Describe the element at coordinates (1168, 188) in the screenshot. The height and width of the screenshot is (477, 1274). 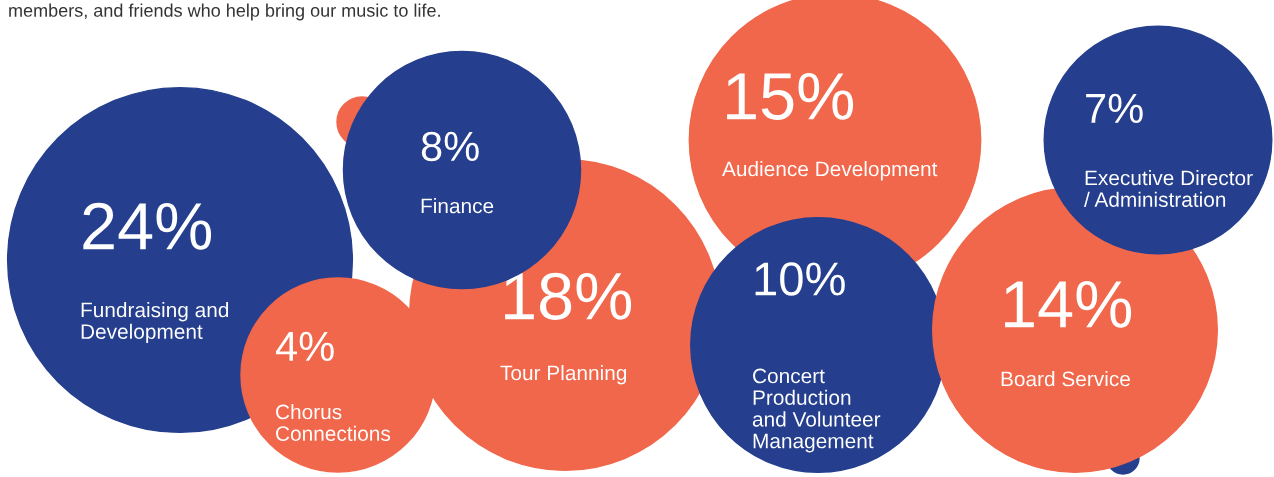
I see `category-label: Executive Director / Administration` at that location.